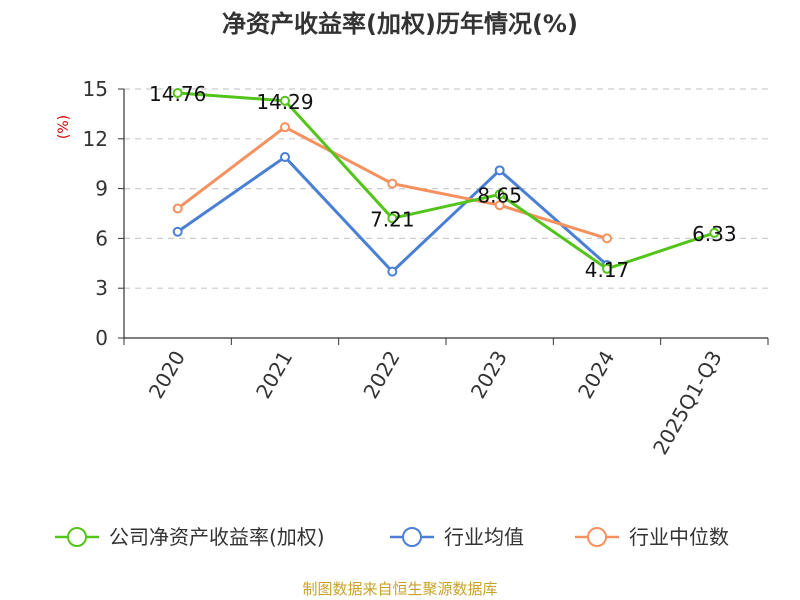  What do you see at coordinates (489, 374) in the screenshot?
I see `x-tick-label-2023: 2023` at bounding box center [489, 374].